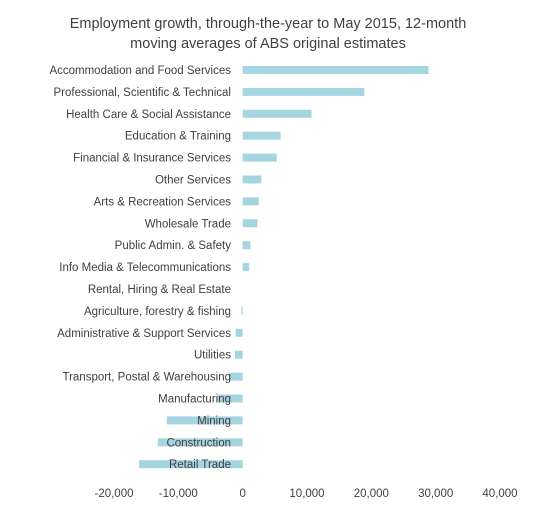  I want to click on category-label: Public Admin. & Safety, so click(173, 246).